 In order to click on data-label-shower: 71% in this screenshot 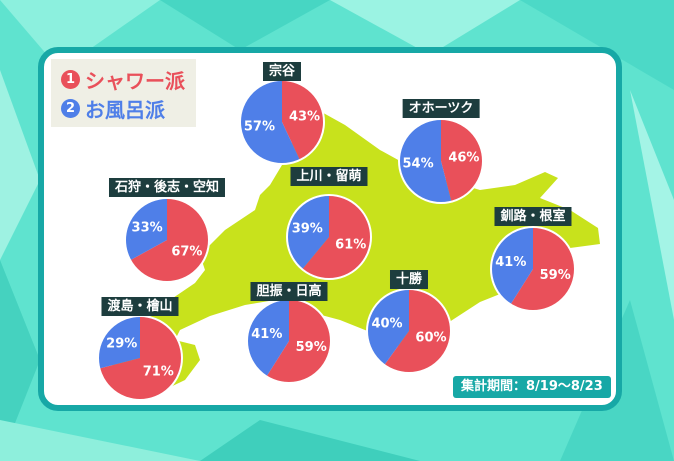, I will do `click(158, 372)`.